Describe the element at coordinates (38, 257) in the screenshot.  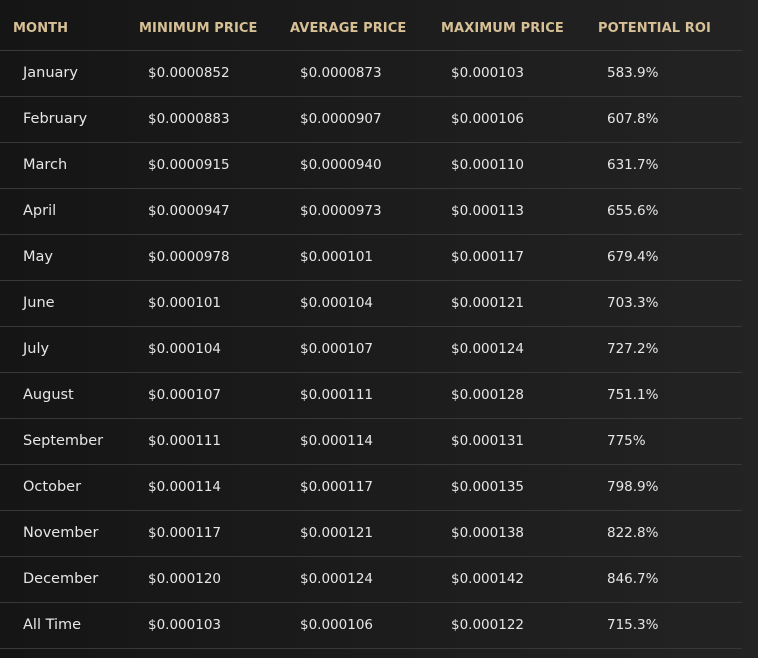
I see `month-cell: May` at that location.